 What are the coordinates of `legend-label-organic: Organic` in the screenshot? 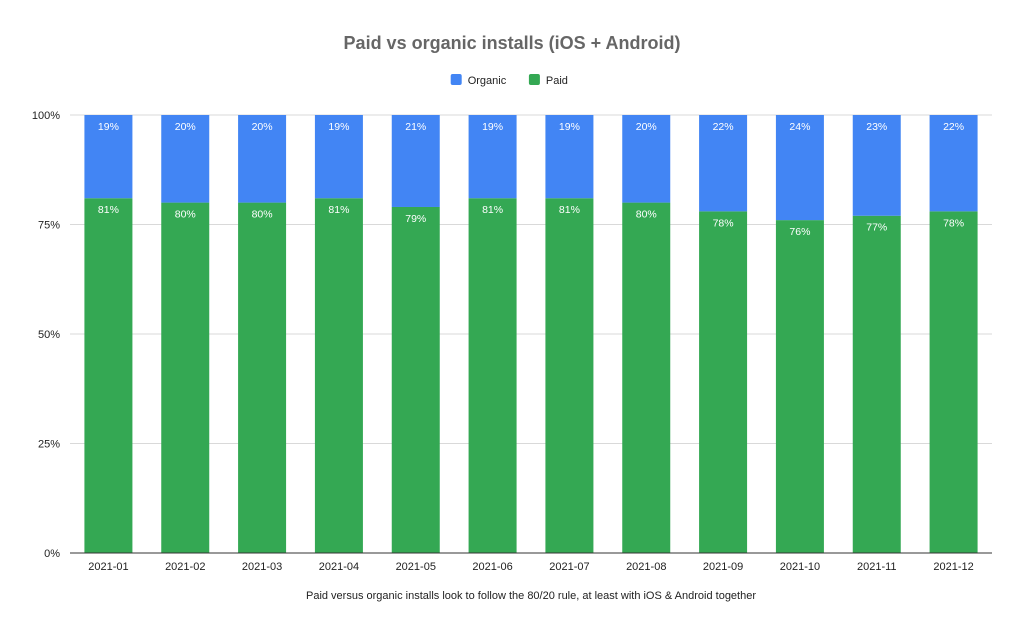 It's located at (487, 81).